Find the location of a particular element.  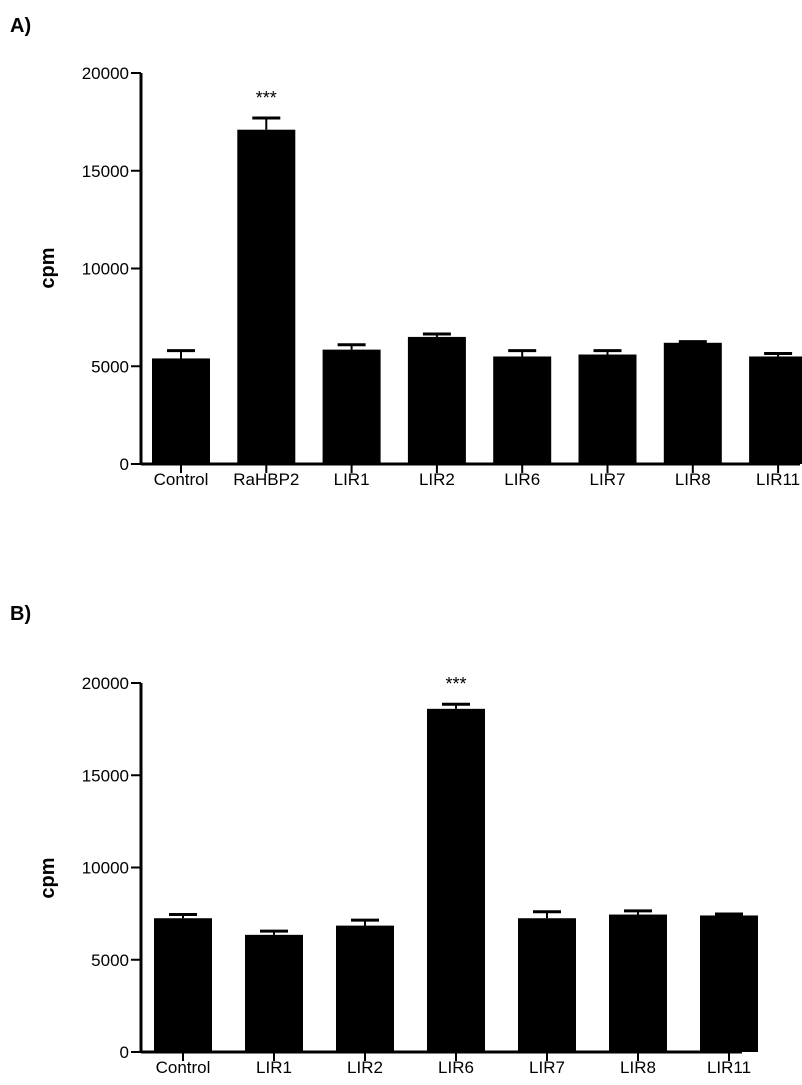

panel-b-y-tick-label: 5000 is located at coordinates (110, 960).